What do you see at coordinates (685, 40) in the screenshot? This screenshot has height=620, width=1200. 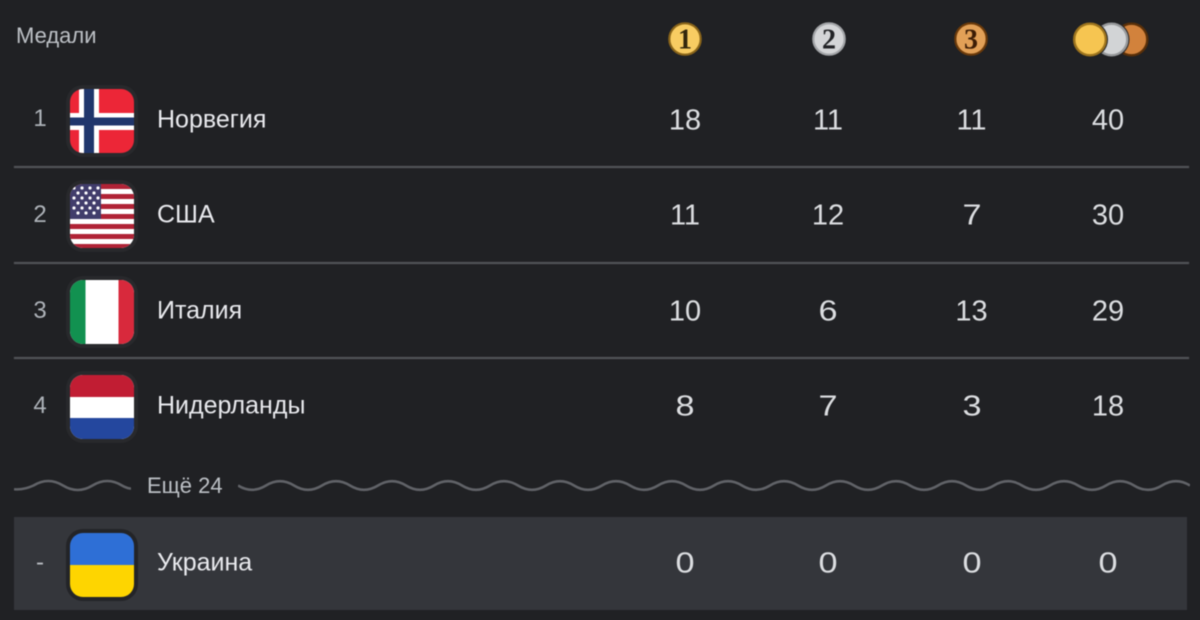 I see `svg-text: 1` at bounding box center [685, 40].